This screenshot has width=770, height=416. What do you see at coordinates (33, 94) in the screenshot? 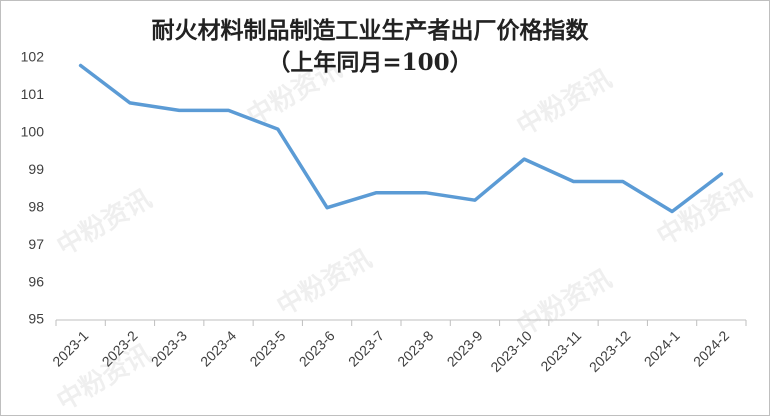
I see `y-tick-label: 101` at bounding box center [33, 94].